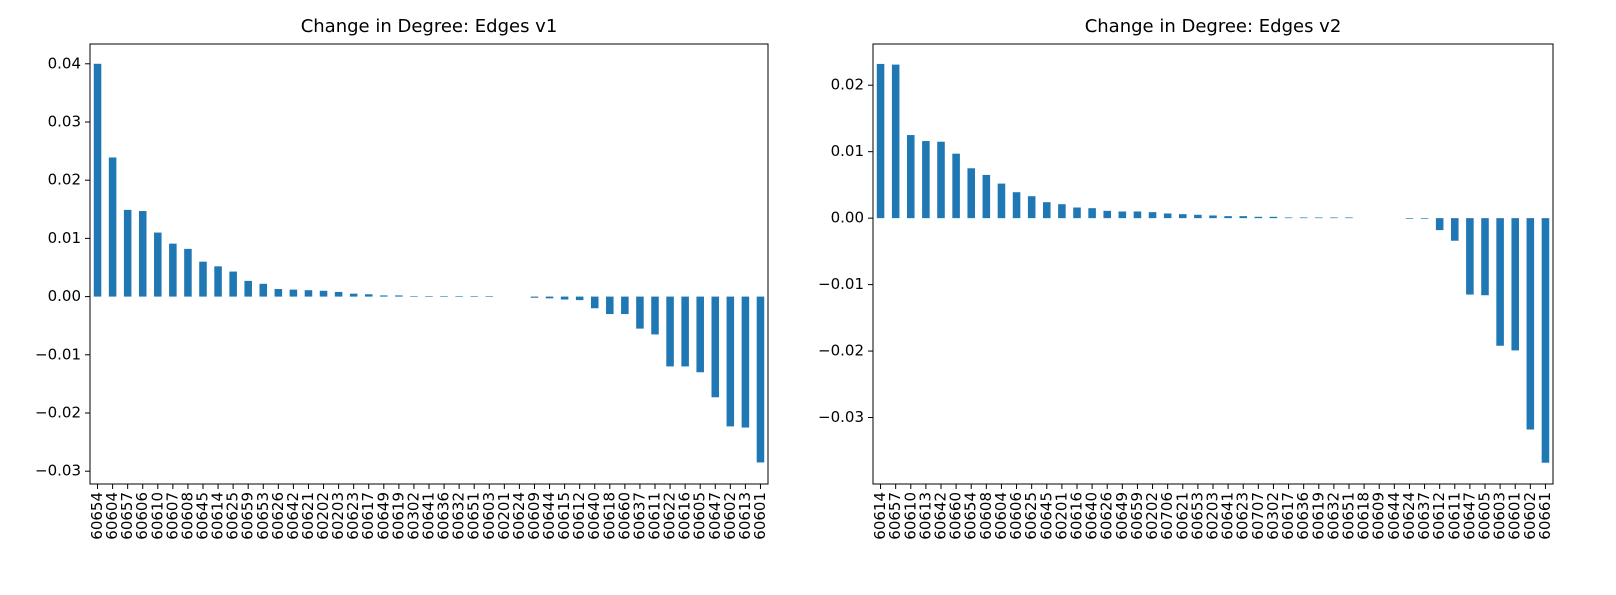 Image resolution: width=1616 pixels, height=595 pixels. What do you see at coordinates (971, 516) in the screenshot?
I see `x-tick-label: 60654` at bounding box center [971, 516].